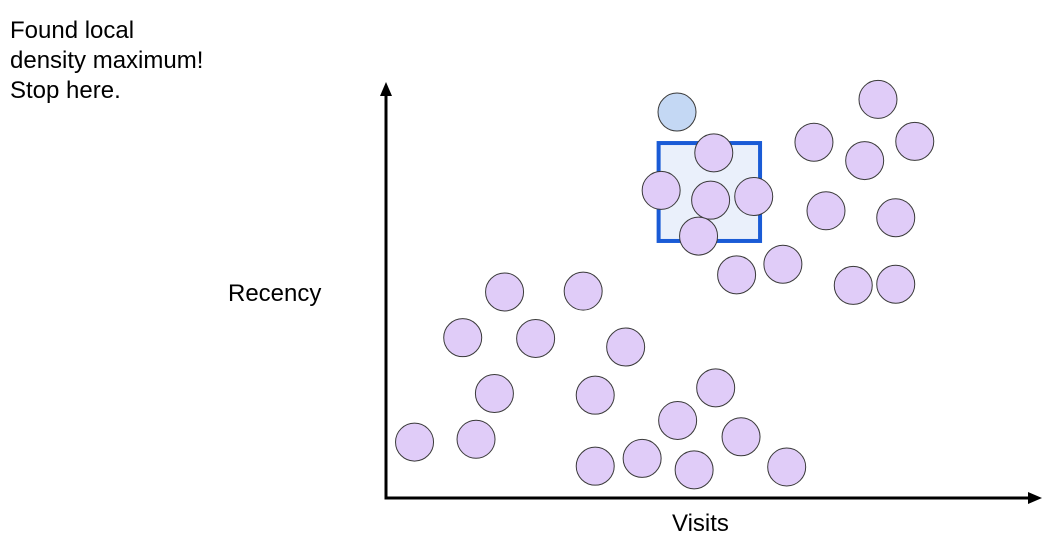 This screenshot has height=545, width=1044. Describe the element at coordinates (700, 523) in the screenshot. I see `x-axis-label: Visits` at that location.